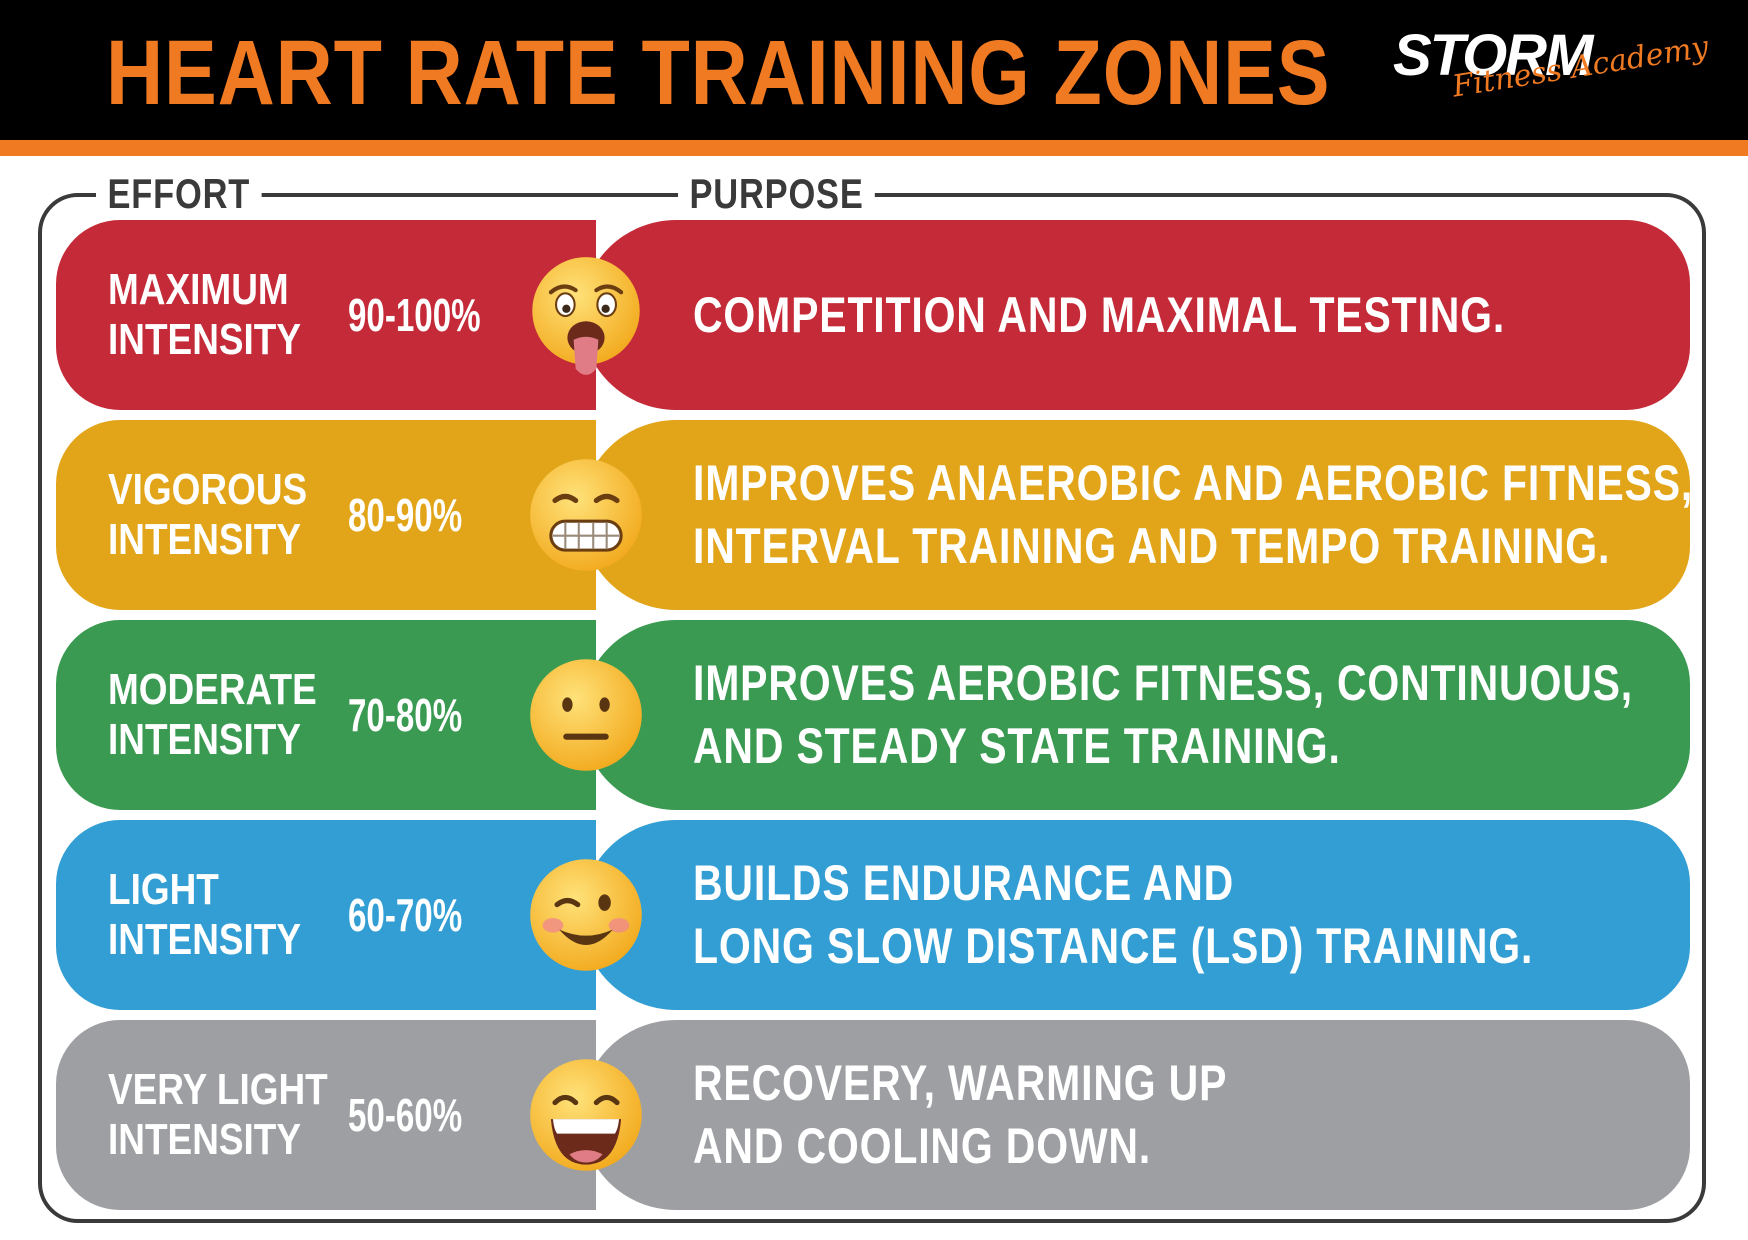 The width and height of the screenshot is (1748, 1240). I want to click on purpose-line-2: LONG SLOW DISTANCE (LSD) TRAINING., so click(1113, 946).